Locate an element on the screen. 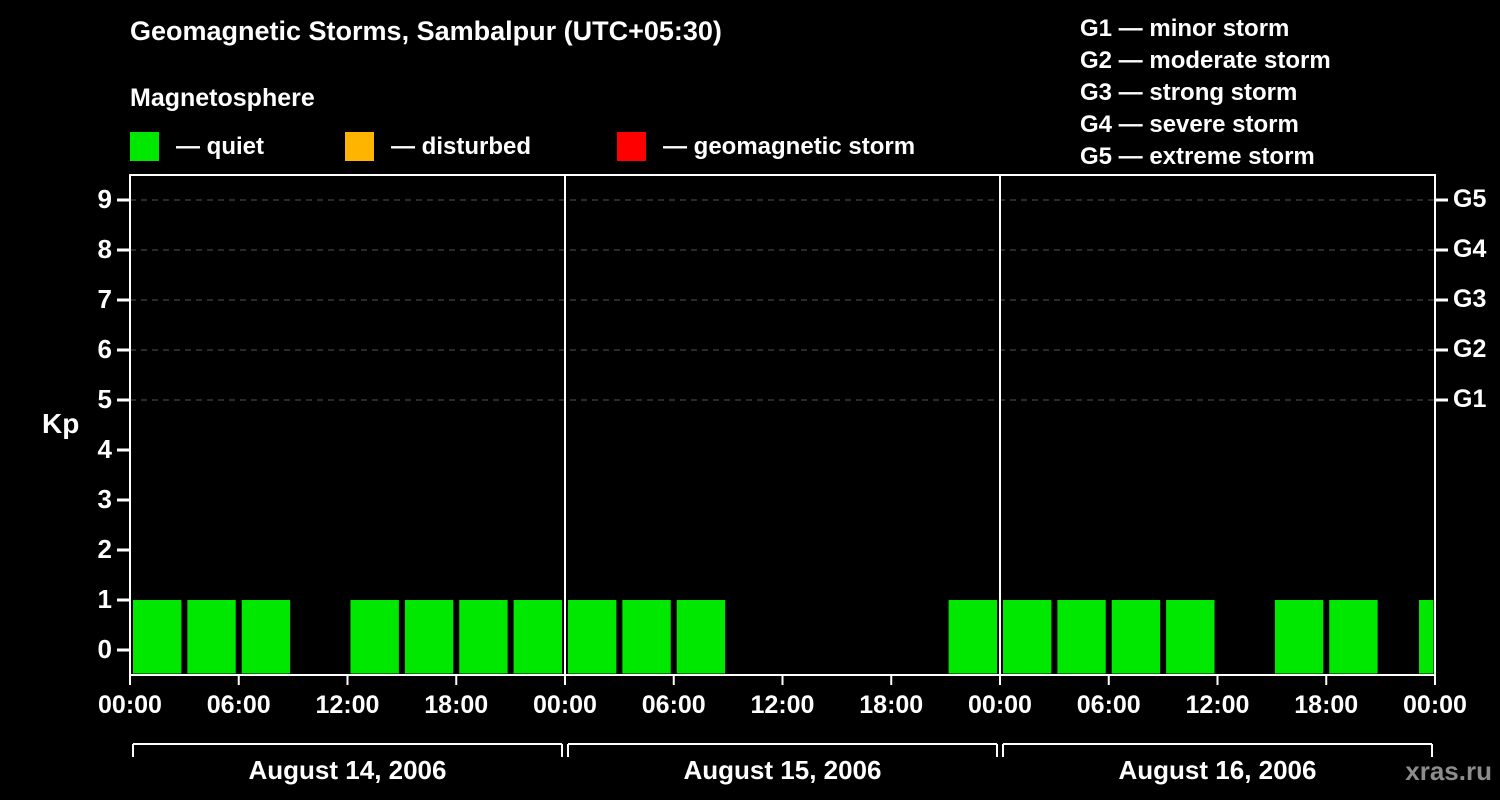 The image size is (1500, 800). legend-item-quiet: — quiet is located at coordinates (197, 146).